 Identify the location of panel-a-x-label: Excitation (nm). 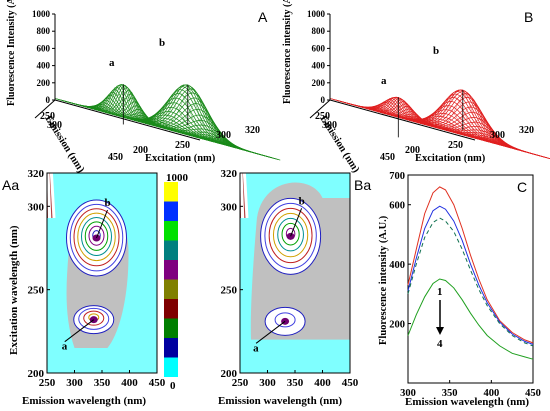
(180, 158).